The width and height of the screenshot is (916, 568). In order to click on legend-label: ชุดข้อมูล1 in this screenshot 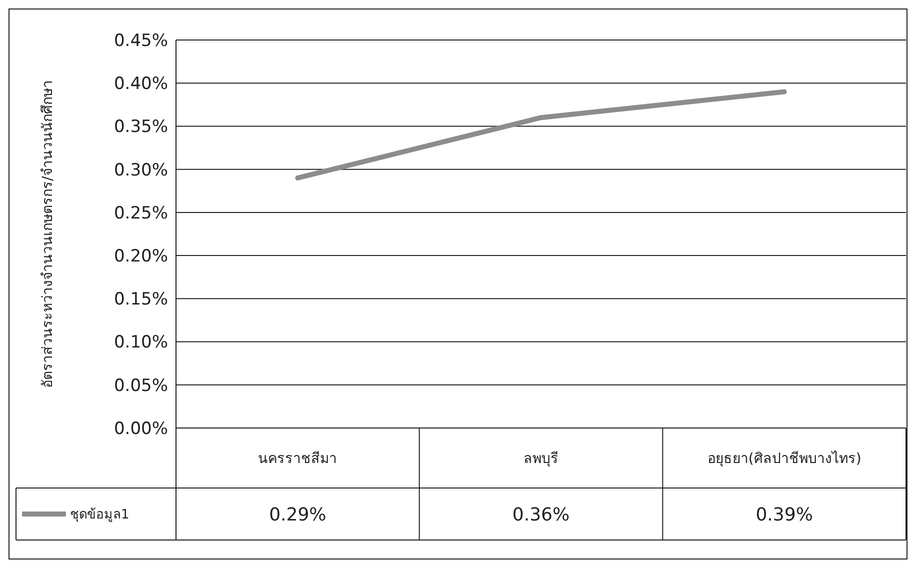, I will do `click(100, 515)`.